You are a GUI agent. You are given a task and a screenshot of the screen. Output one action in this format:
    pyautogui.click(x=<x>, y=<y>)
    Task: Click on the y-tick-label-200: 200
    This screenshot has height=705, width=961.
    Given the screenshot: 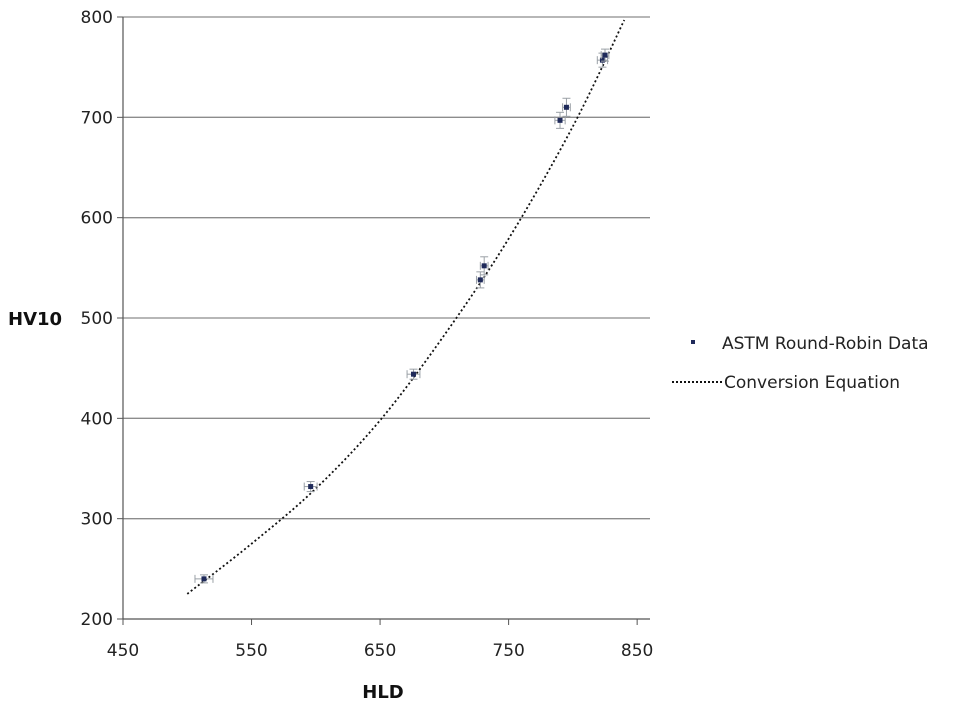 What is the action you would take?
    pyautogui.click(x=97, y=620)
    